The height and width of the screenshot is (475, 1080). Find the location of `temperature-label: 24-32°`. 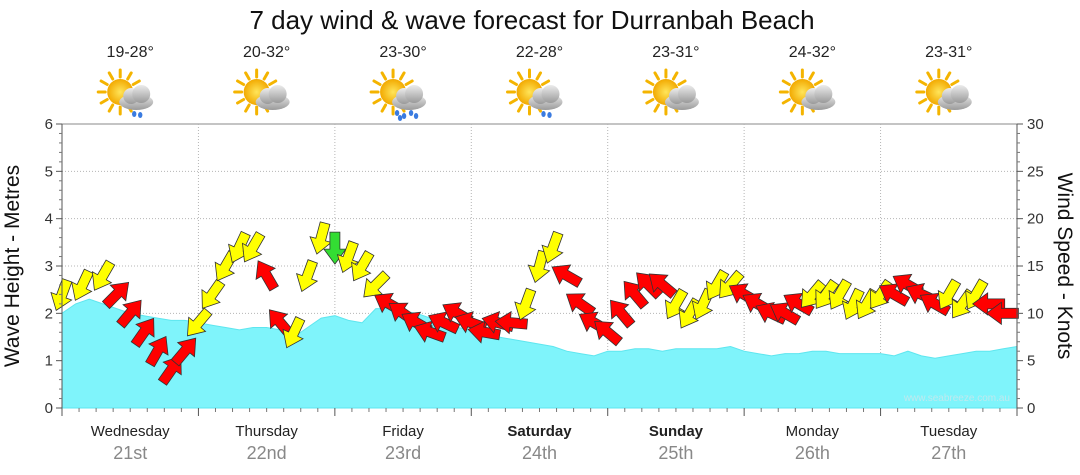

temperature-label: 24-32° is located at coordinates (812, 52).